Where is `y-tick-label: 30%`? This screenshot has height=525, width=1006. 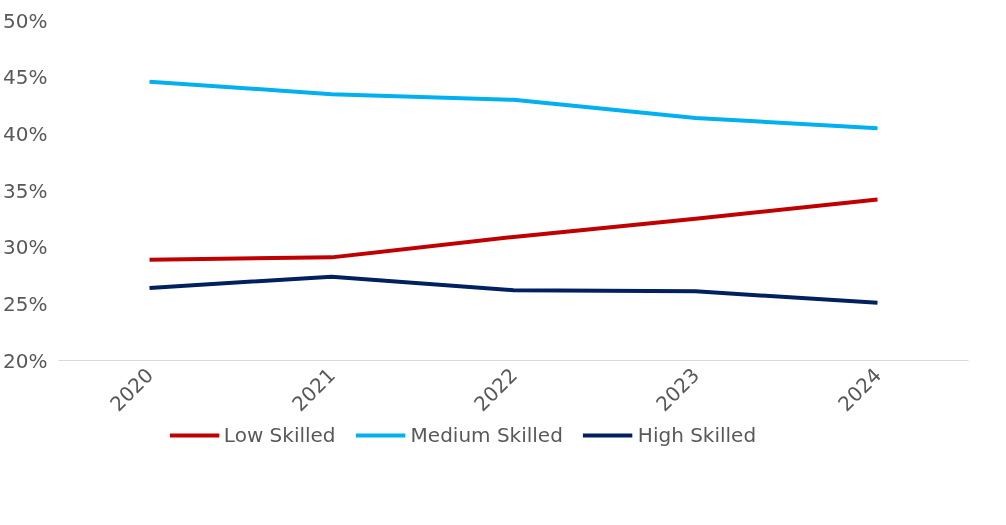
y-tick-label: 30% is located at coordinates (25, 247).